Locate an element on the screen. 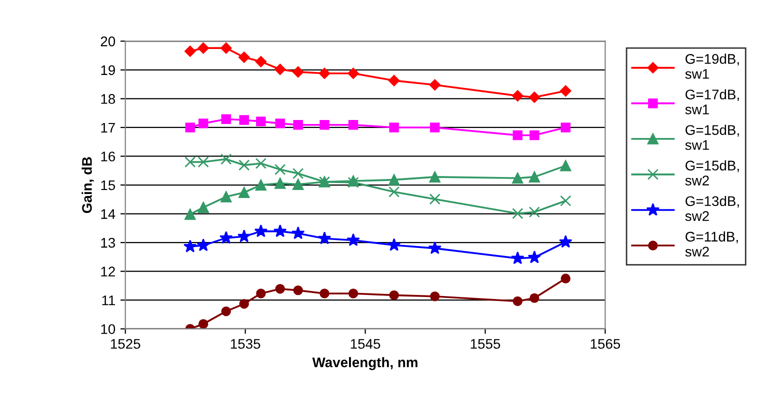 This screenshot has height=420, width=769. legend-label: G=11dB, sw2 is located at coordinates (711, 244).